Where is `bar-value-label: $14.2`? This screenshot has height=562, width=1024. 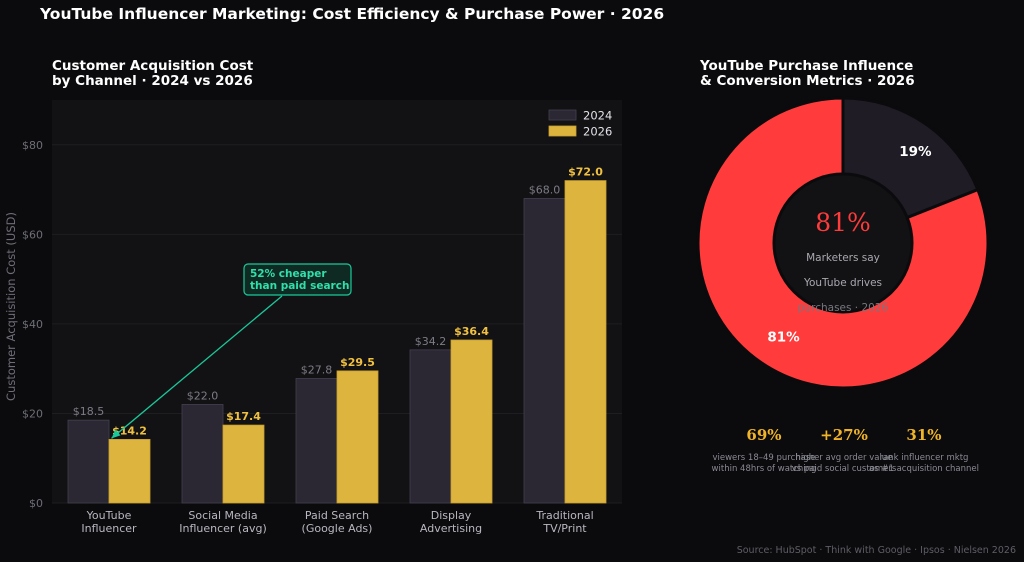
bar-value-label: $14.2 is located at coordinates (129, 430).